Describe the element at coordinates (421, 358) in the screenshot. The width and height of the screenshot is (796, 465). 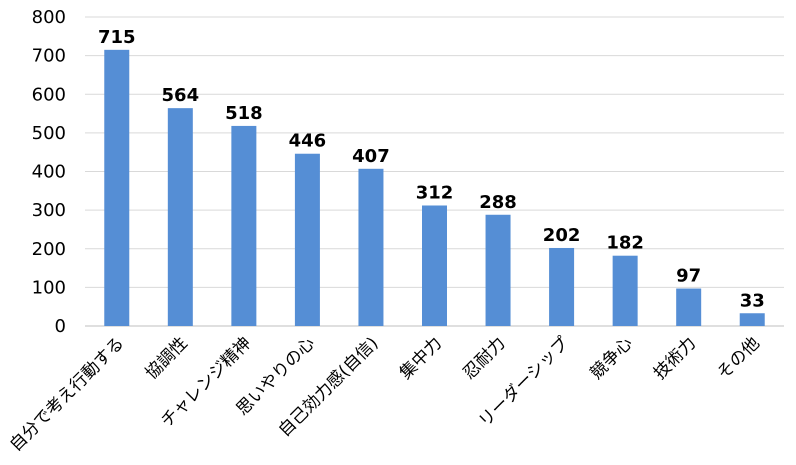
I see `category-label: 集中力` at that location.